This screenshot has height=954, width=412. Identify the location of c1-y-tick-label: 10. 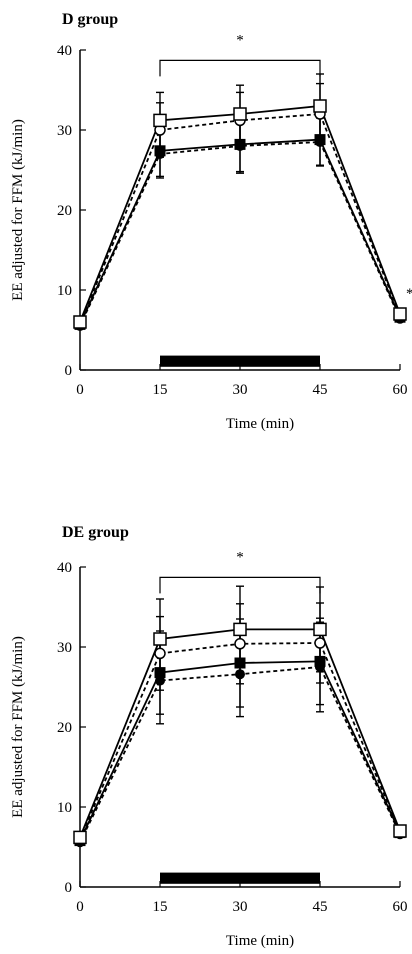
(64, 808).